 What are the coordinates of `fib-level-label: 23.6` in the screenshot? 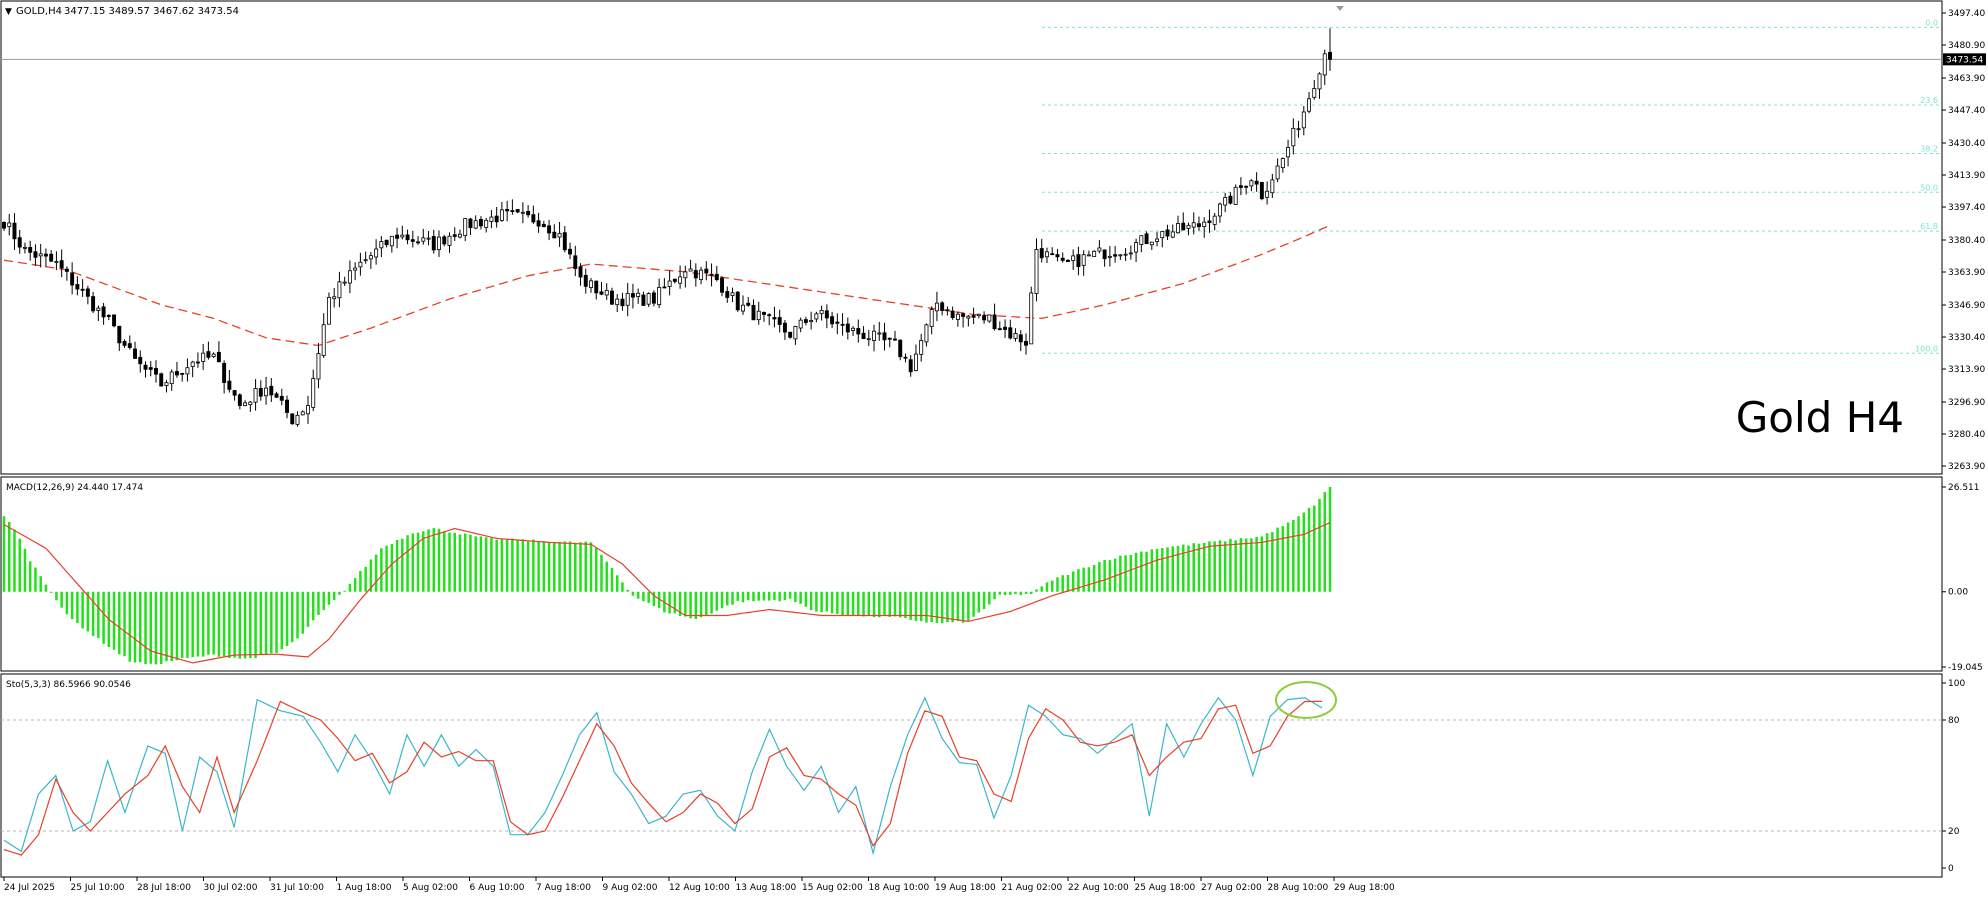 It's located at (1929, 100).